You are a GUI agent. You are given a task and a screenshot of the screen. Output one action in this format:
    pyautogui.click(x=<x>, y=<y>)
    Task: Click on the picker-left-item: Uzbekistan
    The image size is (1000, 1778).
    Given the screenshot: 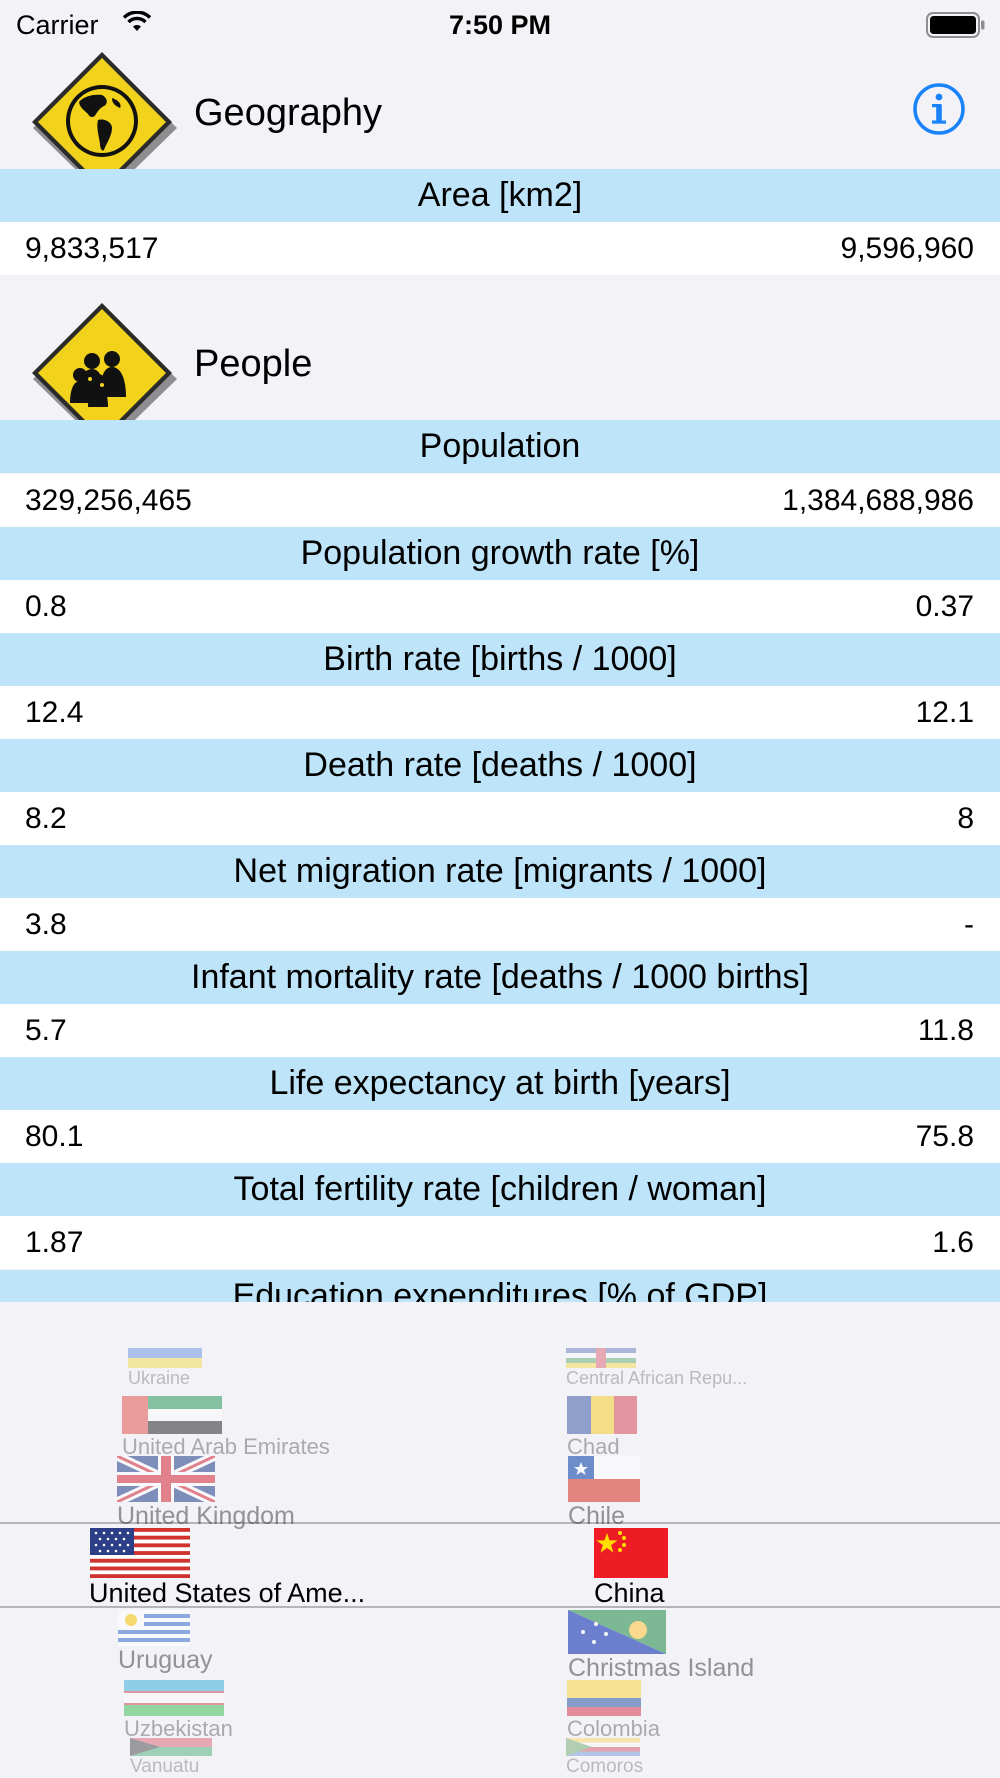 What is the action you would take?
    pyautogui.click(x=178, y=1711)
    